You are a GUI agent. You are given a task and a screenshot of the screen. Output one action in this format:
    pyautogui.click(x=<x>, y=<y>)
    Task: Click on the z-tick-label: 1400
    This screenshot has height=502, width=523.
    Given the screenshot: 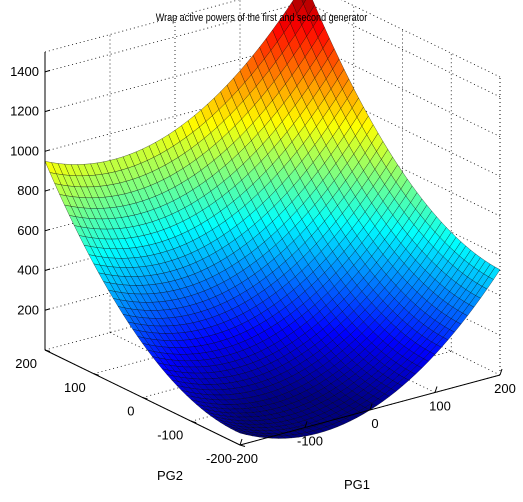 What is the action you would take?
    pyautogui.click(x=24, y=71)
    